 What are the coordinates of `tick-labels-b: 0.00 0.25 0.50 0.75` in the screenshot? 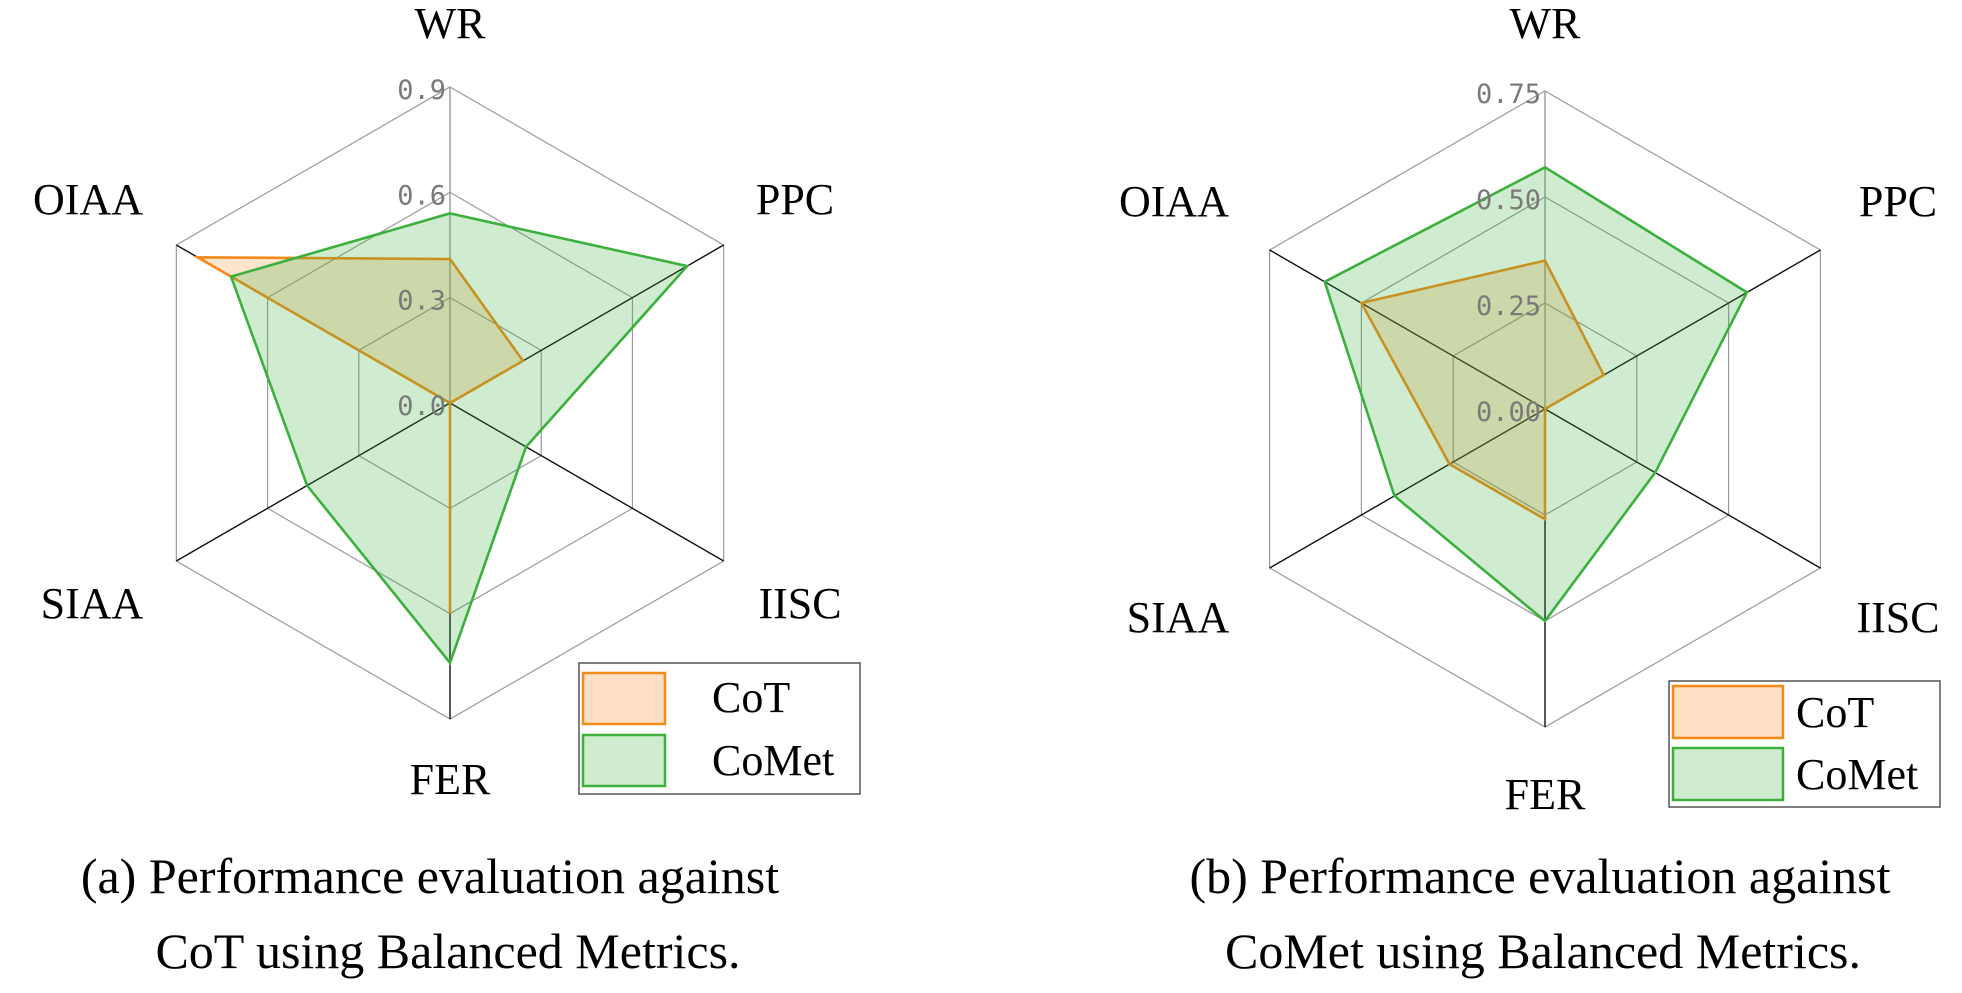 It's located at (1508, 253).